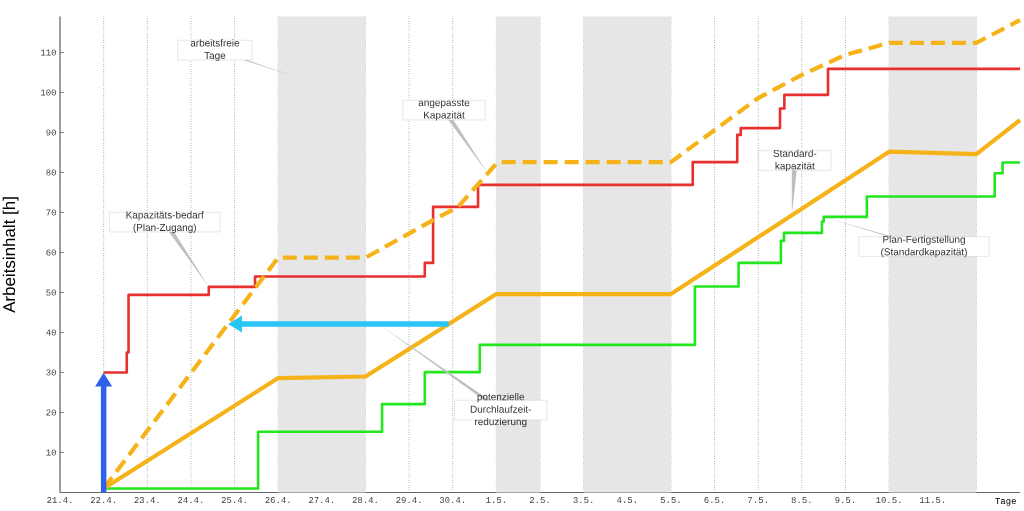 The width and height of the screenshot is (1024, 511). I want to click on y-tick-label: 100, so click(48, 92).